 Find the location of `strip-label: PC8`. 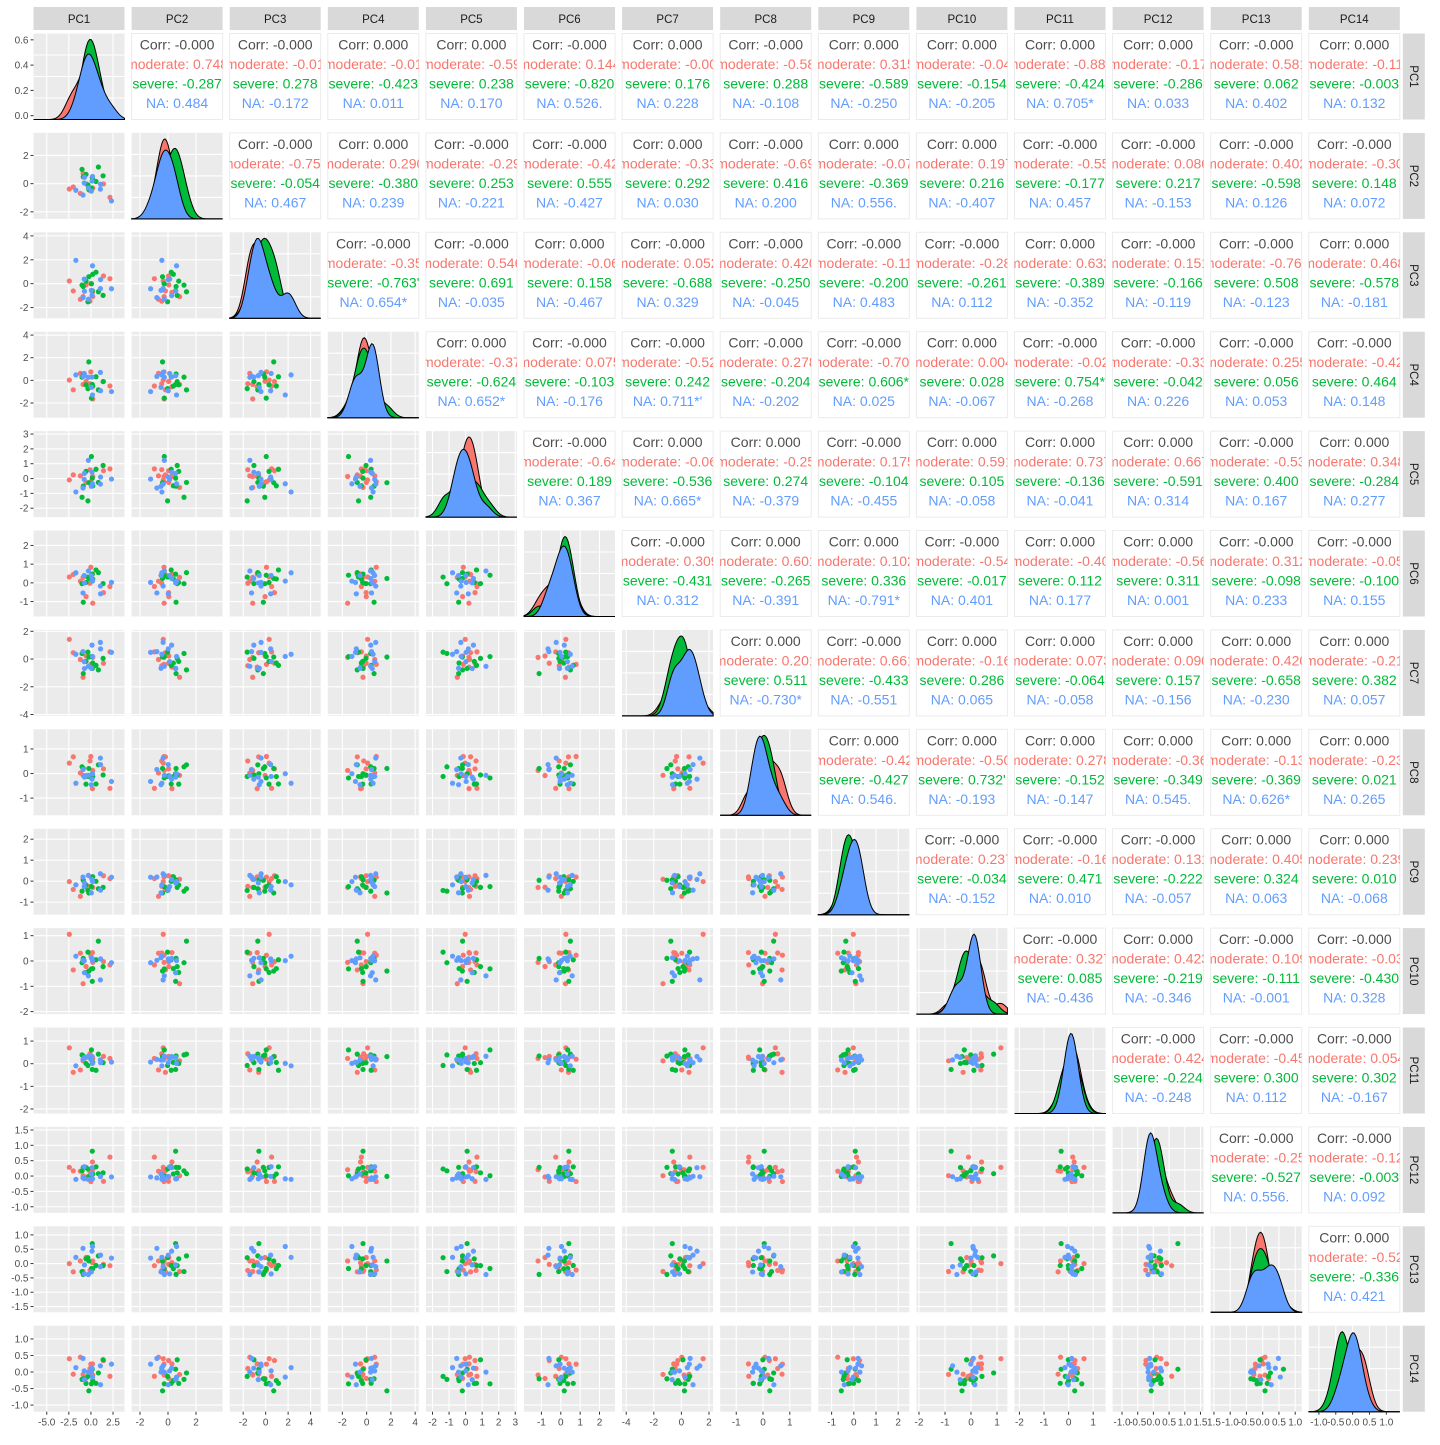

strip-label: PC8 is located at coordinates (766, 20).